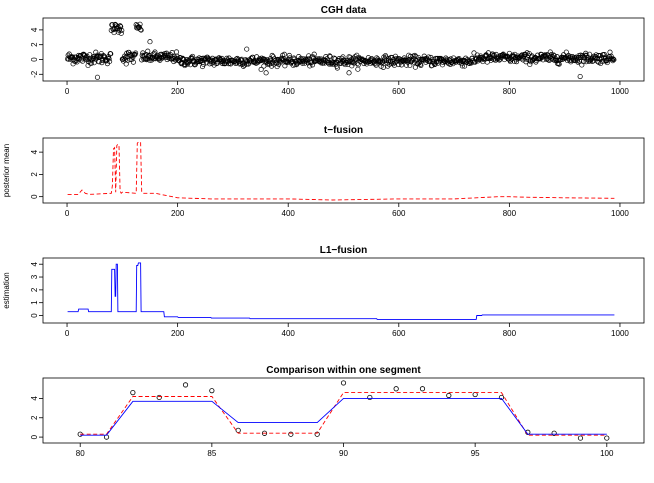  I want to click on points-series, so click(343, 410).